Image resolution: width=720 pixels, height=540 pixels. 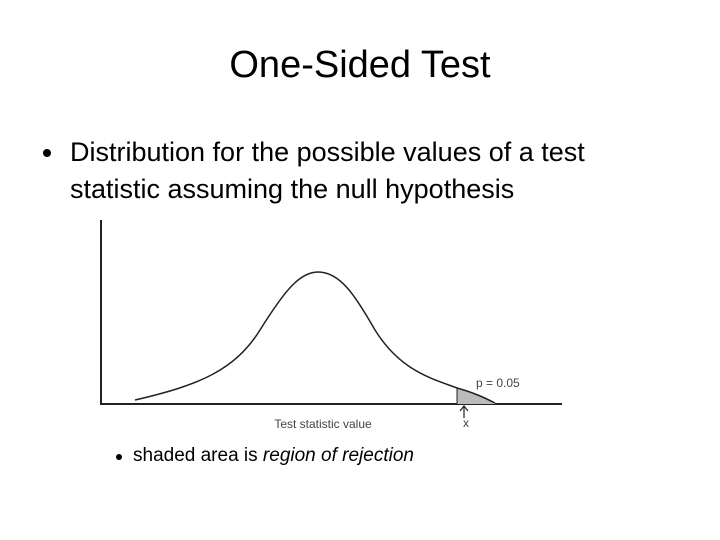 I want to click on x-axis-label: Test statistic value, so click(x=323, y=424).